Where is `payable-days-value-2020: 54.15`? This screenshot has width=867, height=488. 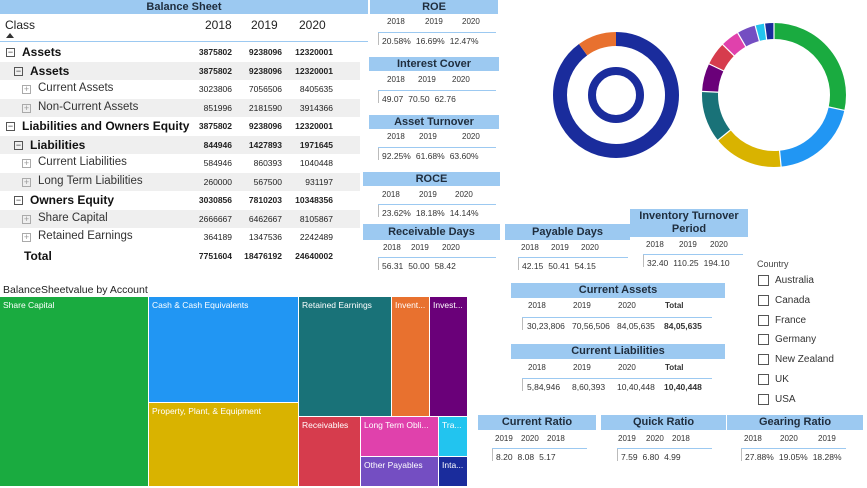 payable-days-value-2020: 54.15 is located at coordinates (585, 266).